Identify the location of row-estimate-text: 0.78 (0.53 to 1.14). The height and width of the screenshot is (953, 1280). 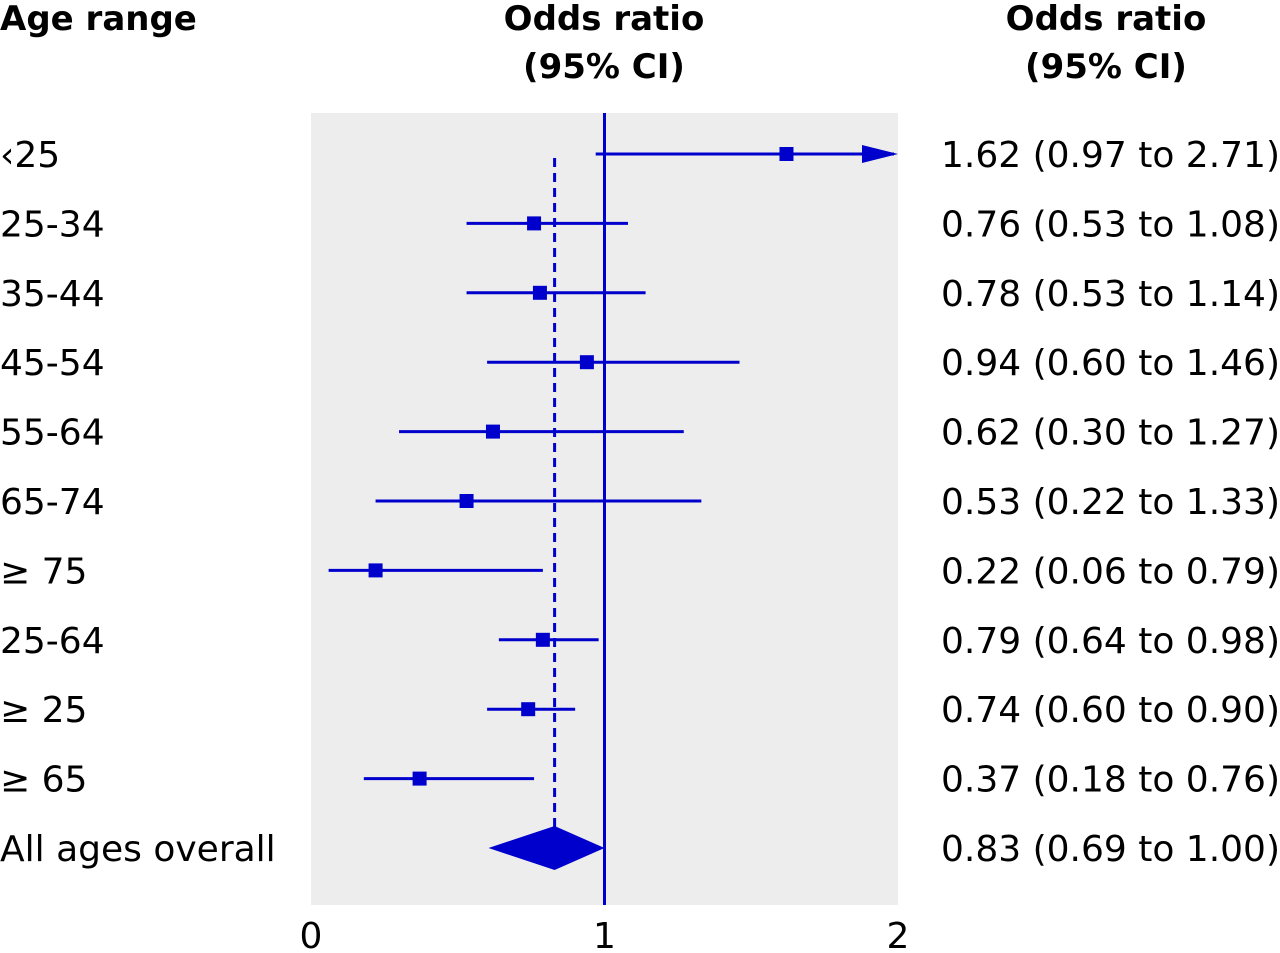
(1110, 294).